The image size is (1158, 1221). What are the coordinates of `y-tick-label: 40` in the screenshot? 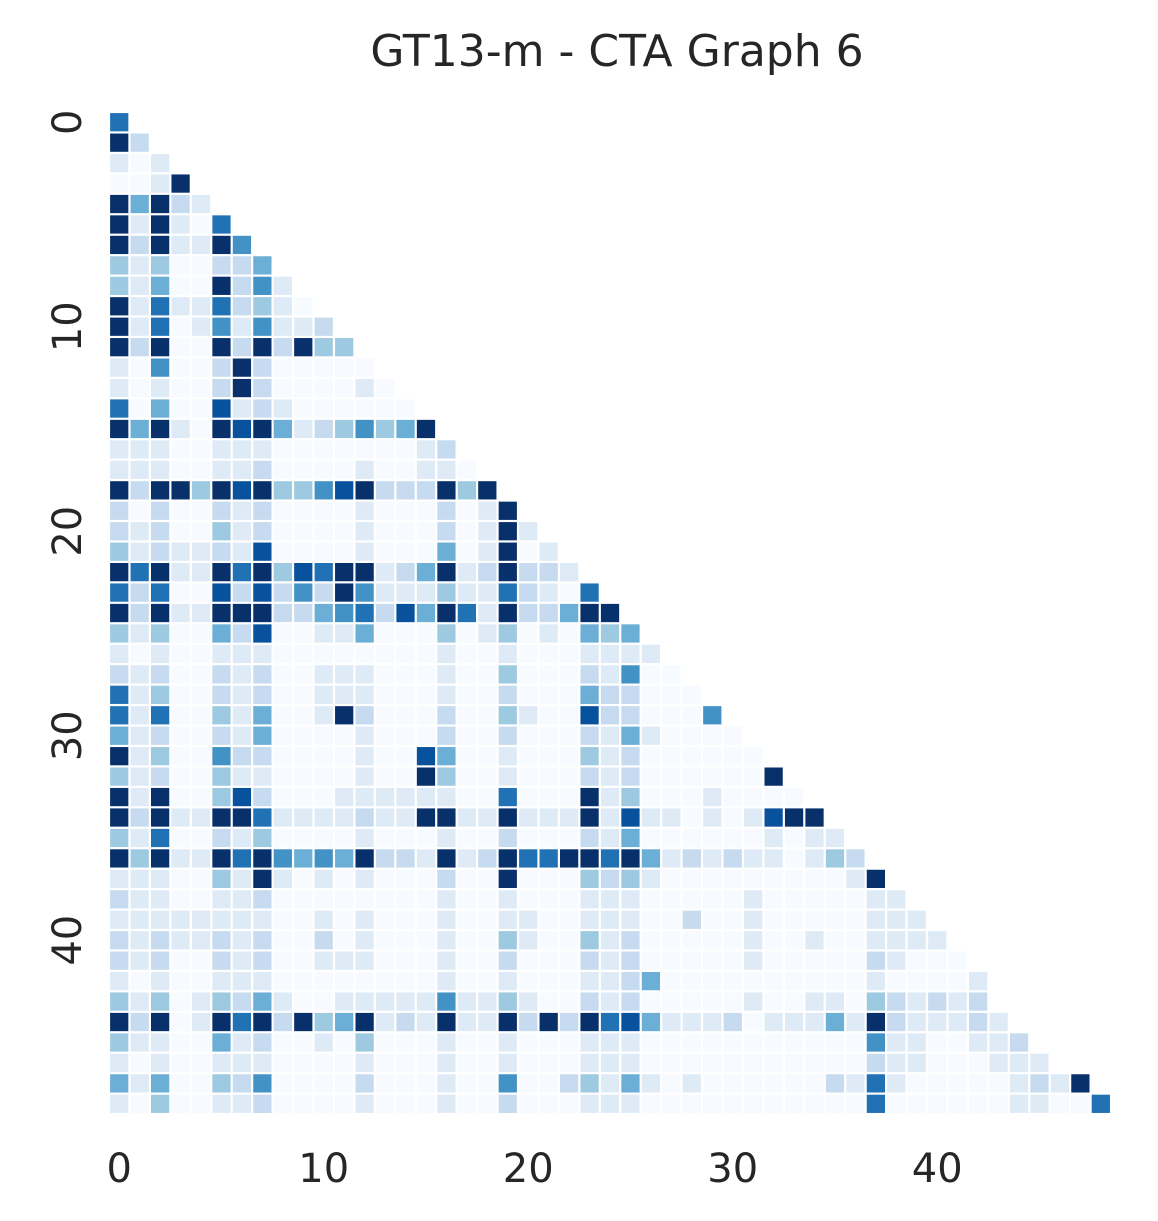 It's located at (68, 940).